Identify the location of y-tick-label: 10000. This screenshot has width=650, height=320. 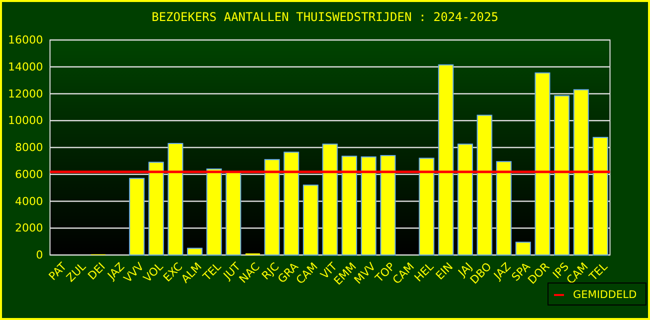
(25, 121).